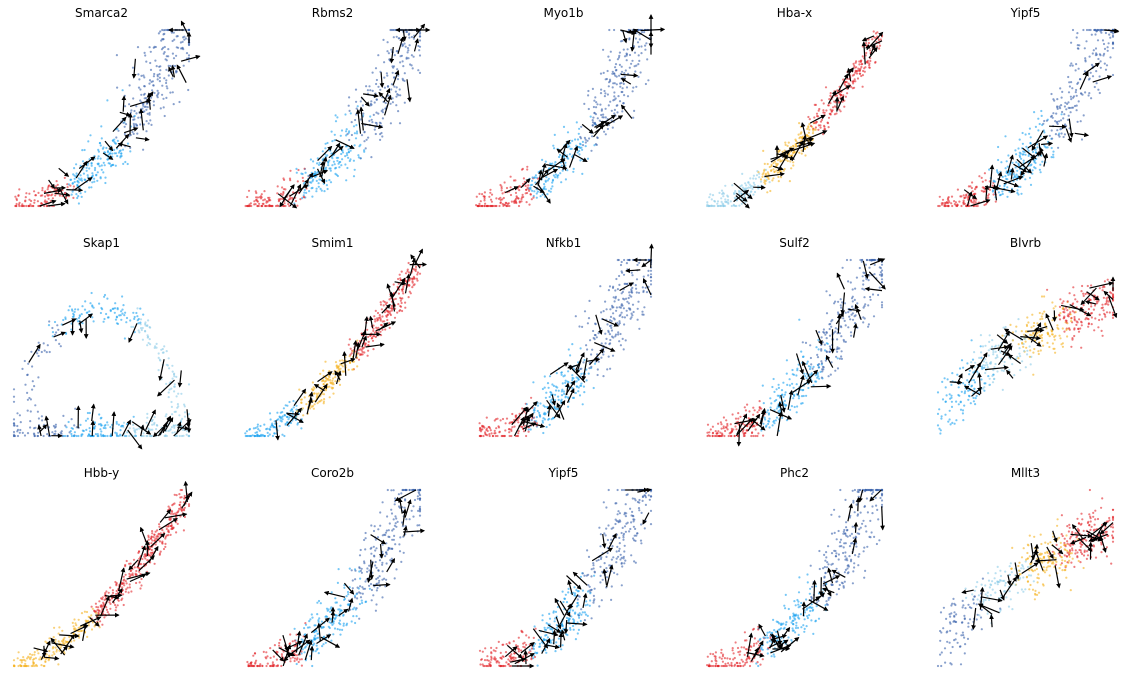  I want to click on panel-title: Myo1b, so click(563, 13).